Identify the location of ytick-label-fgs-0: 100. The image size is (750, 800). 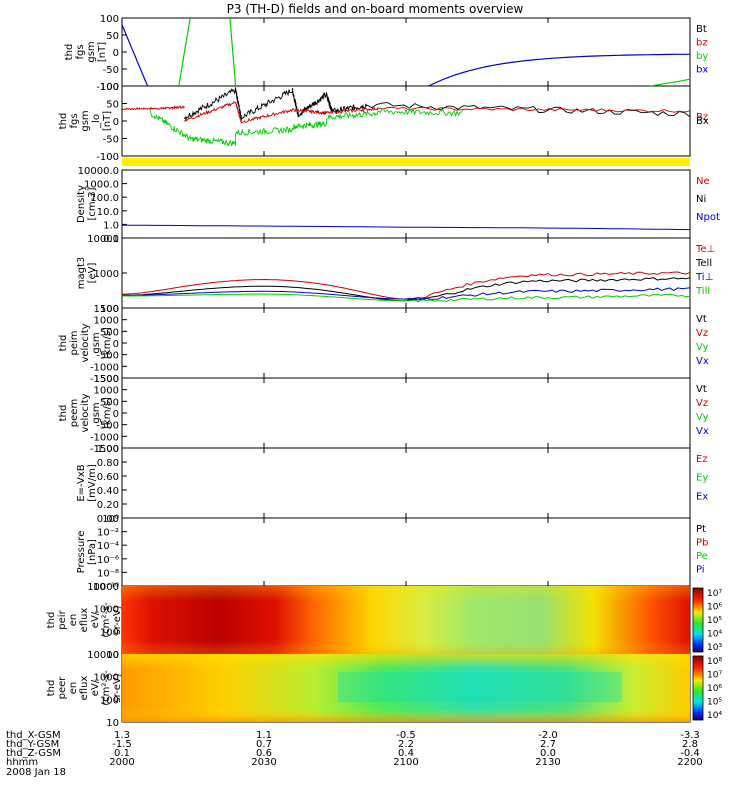
(109, 19).